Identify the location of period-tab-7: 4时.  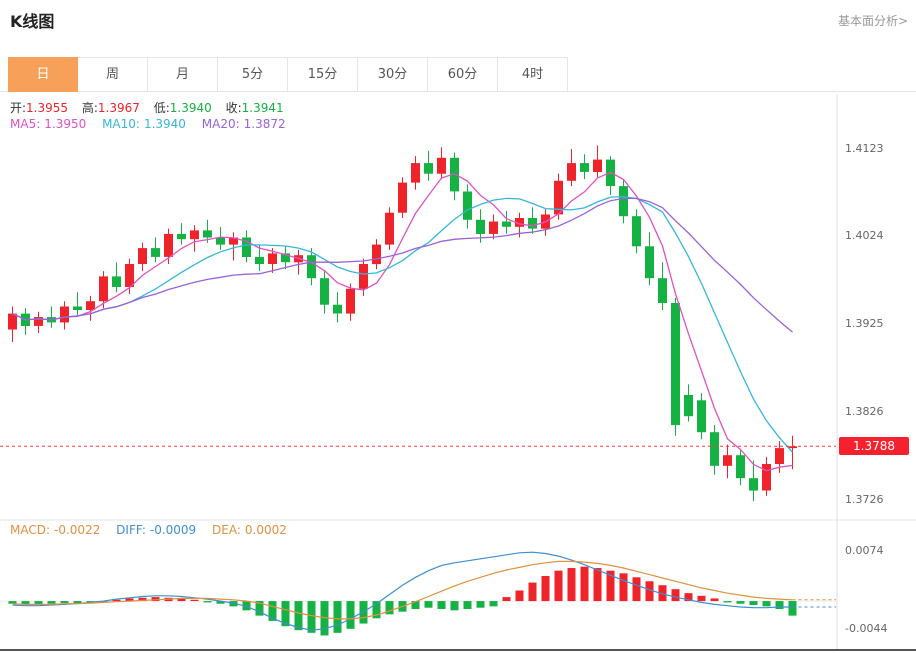
(533, 74).